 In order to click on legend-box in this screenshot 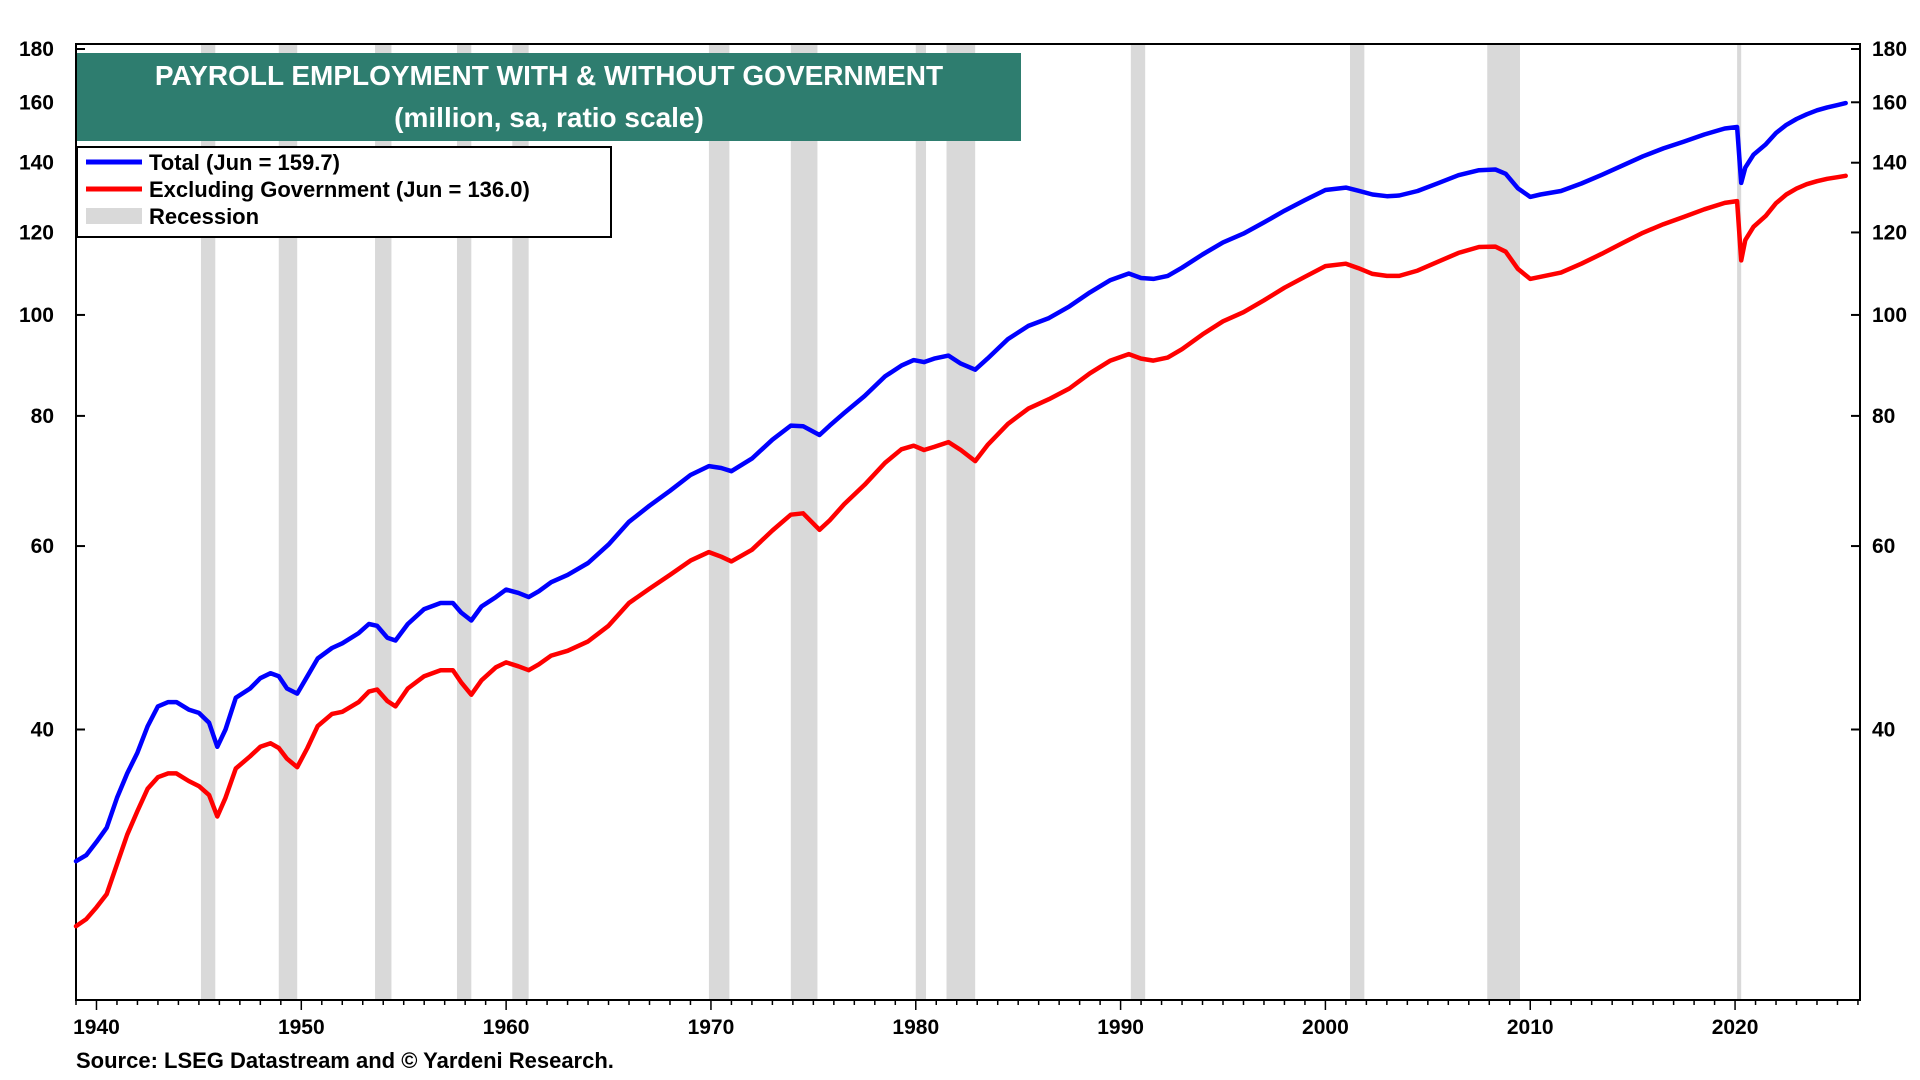, I will do `click(344, 192)`.